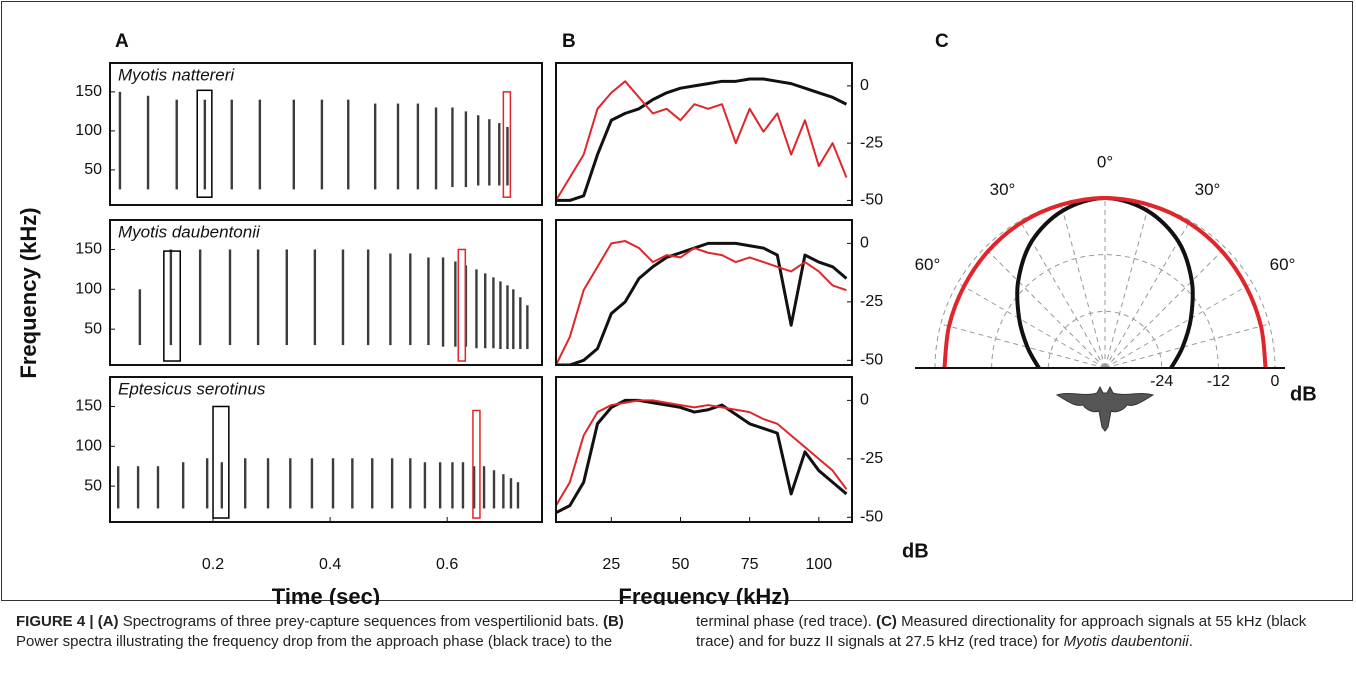 This screenshot has width=1356, height=697. I want to click on caption-text: ., so click(1190, 641).